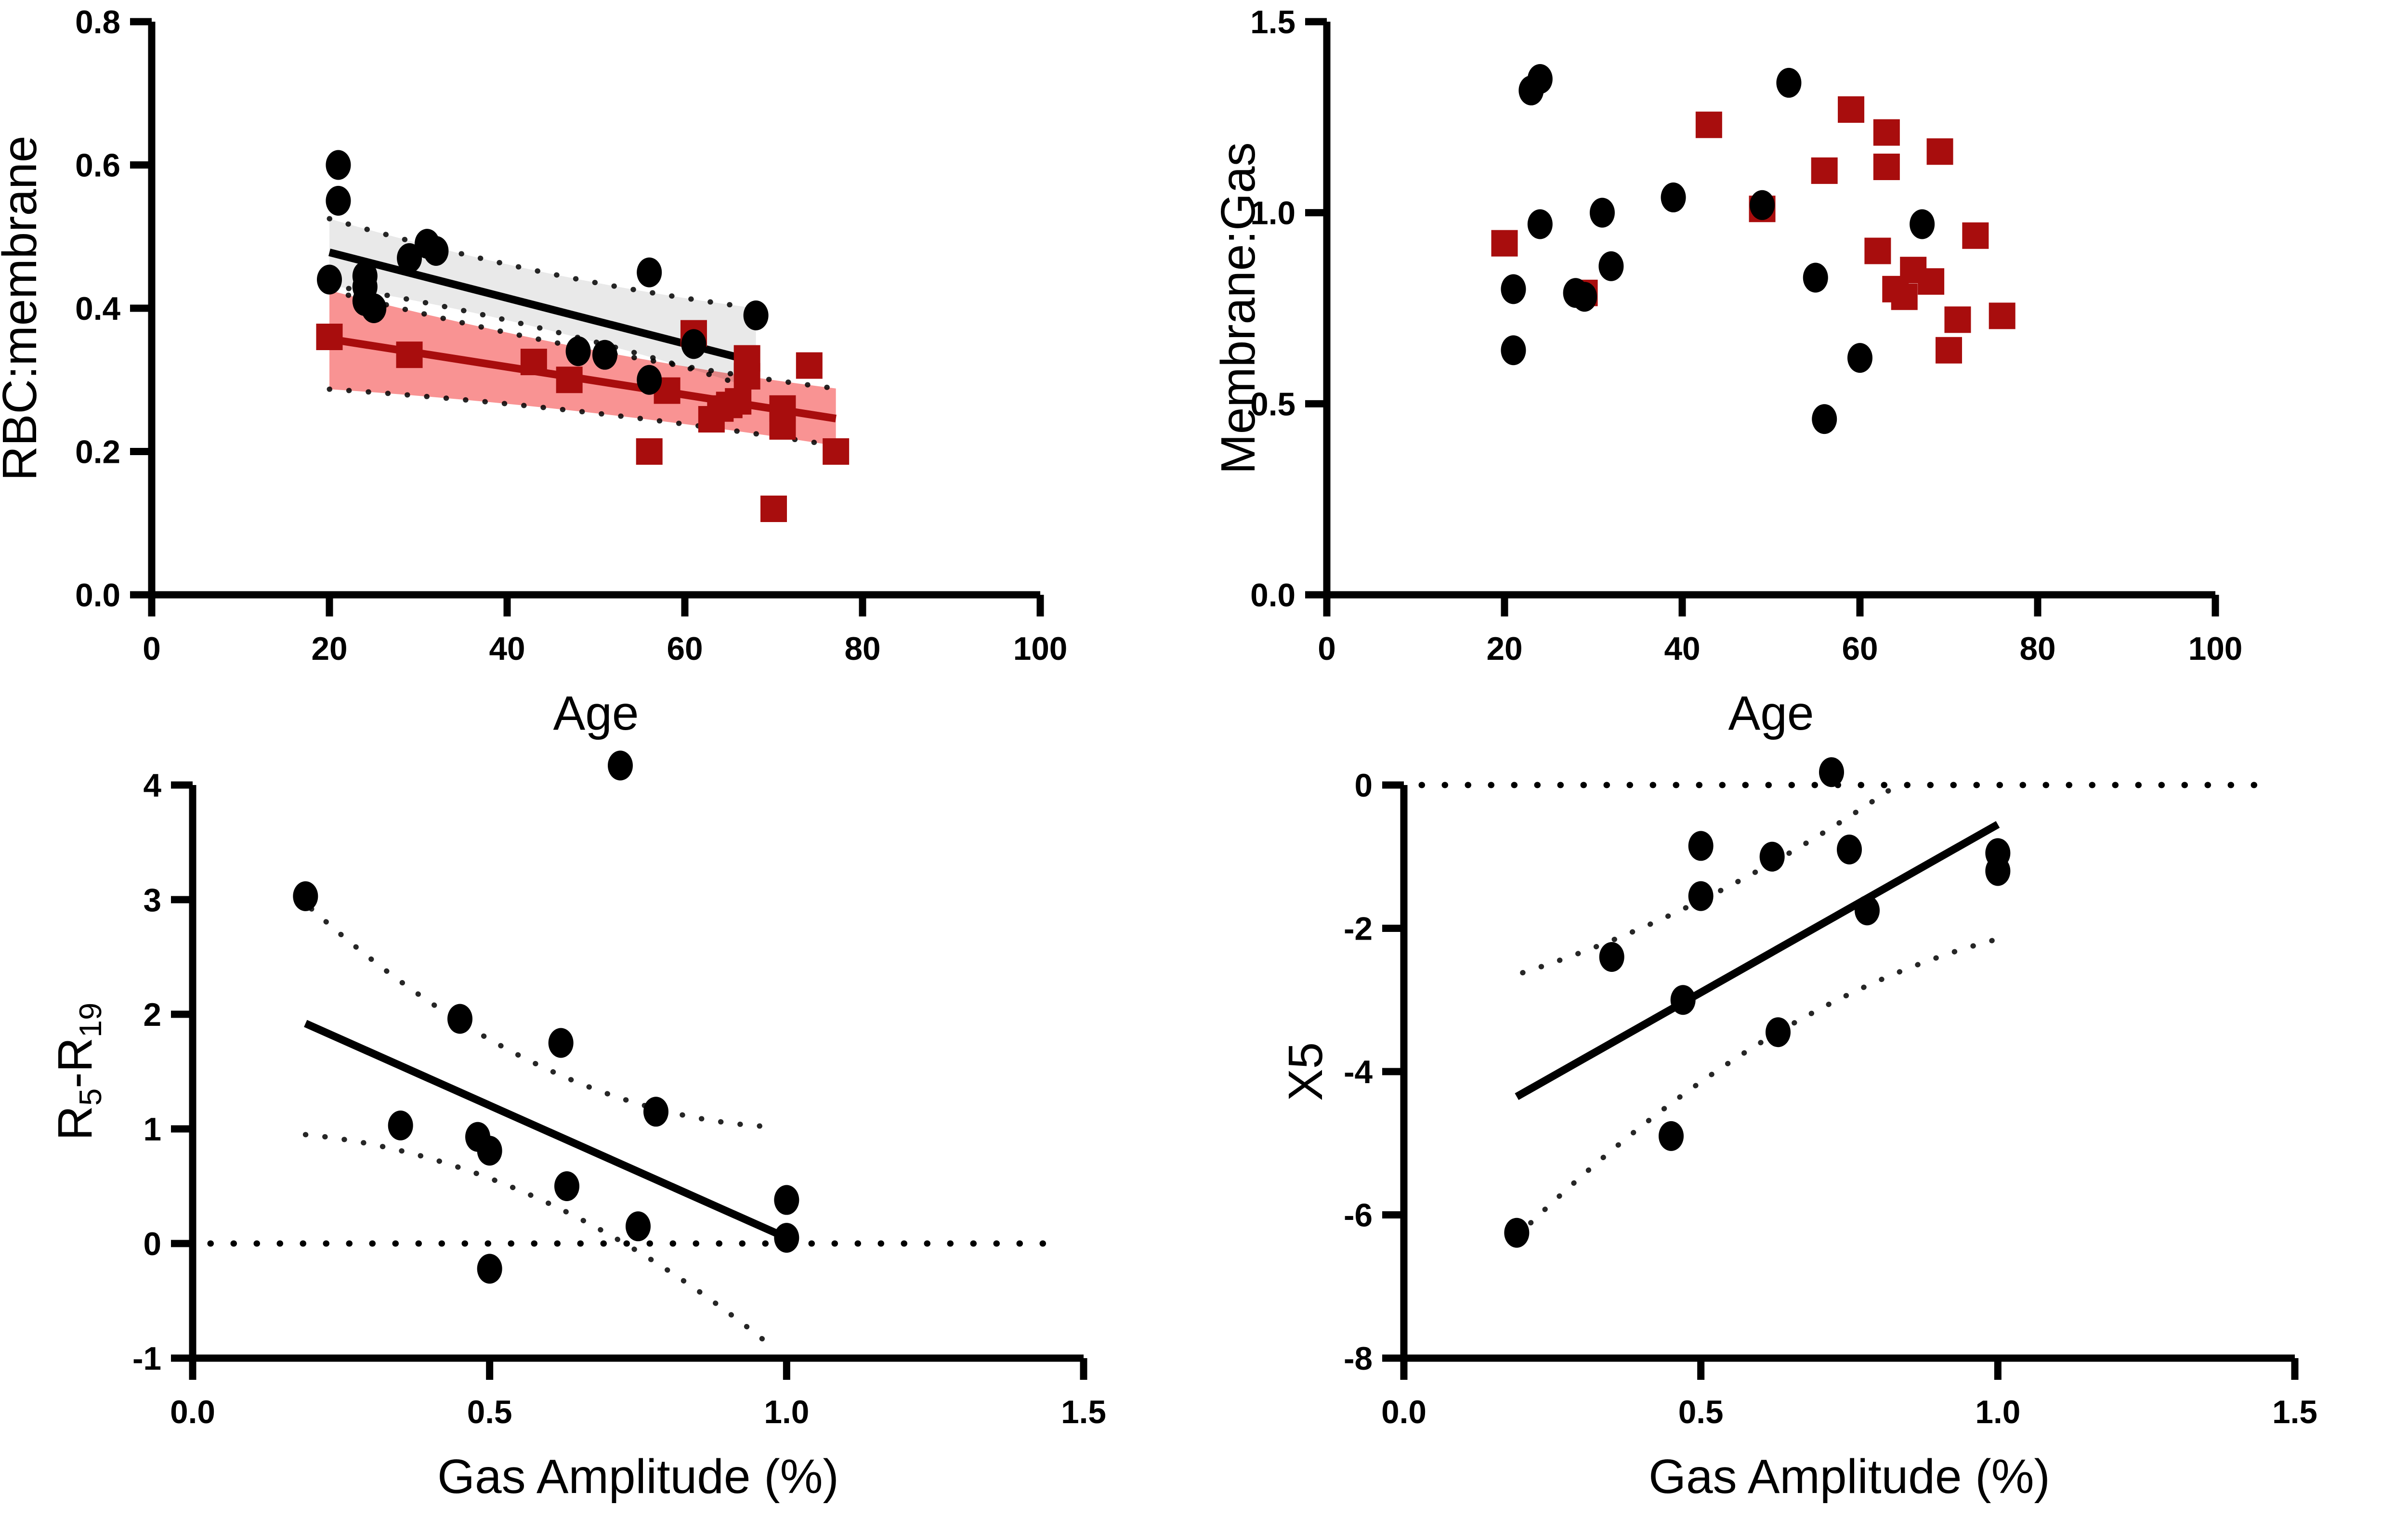 This screenshot has width=2408, height=1532. I want to click on y-tick-label: 0, so click(1363, 786).